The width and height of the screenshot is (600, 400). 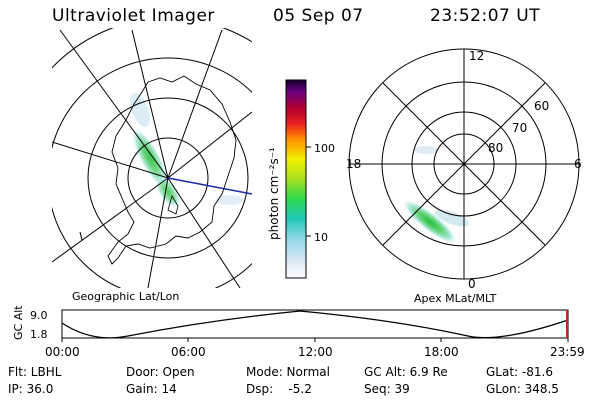 What do you see at coordinates (321, 237) in the screenshot?
I see `colorbar-tick-10: 10` at bounding box center [321, 237].